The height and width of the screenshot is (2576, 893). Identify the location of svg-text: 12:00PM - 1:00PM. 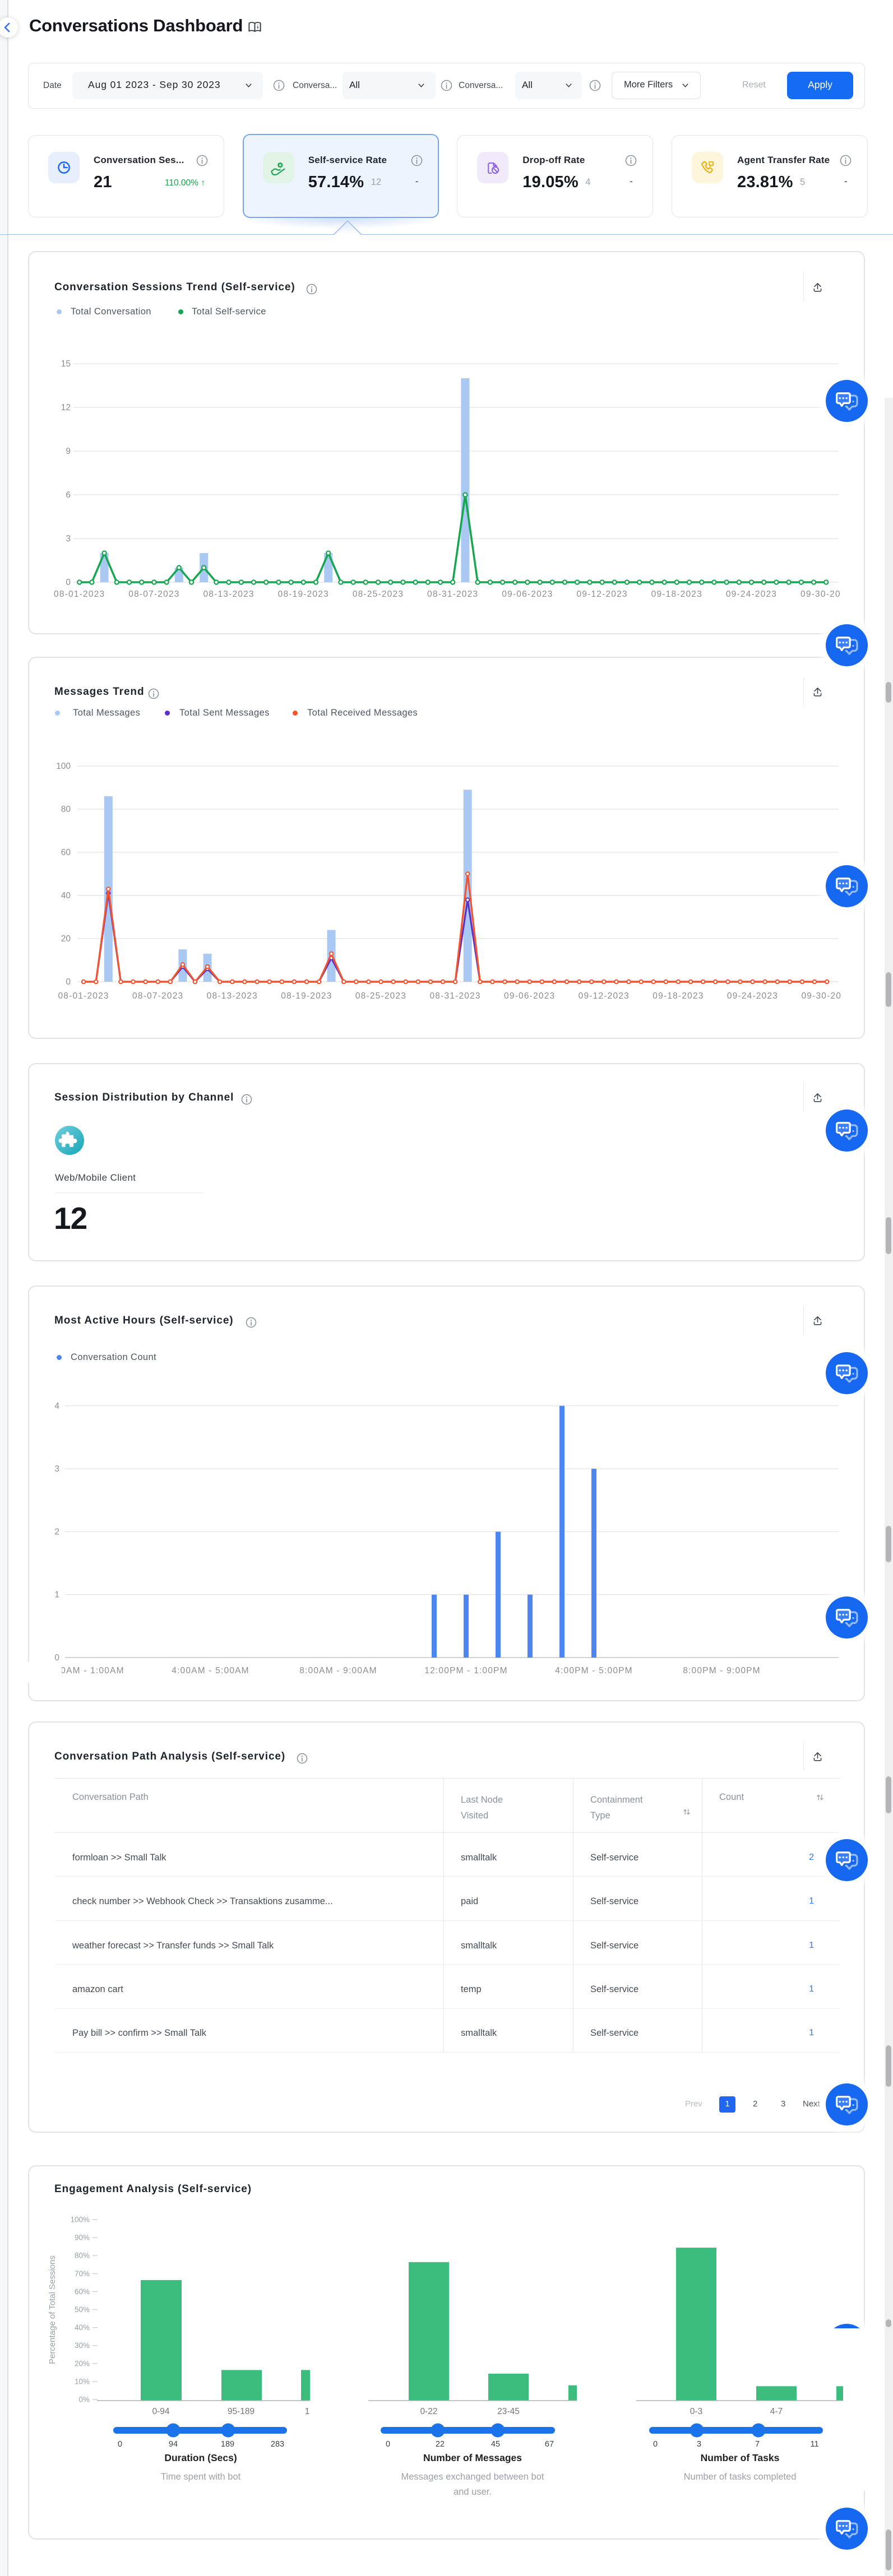
(465, 1670).